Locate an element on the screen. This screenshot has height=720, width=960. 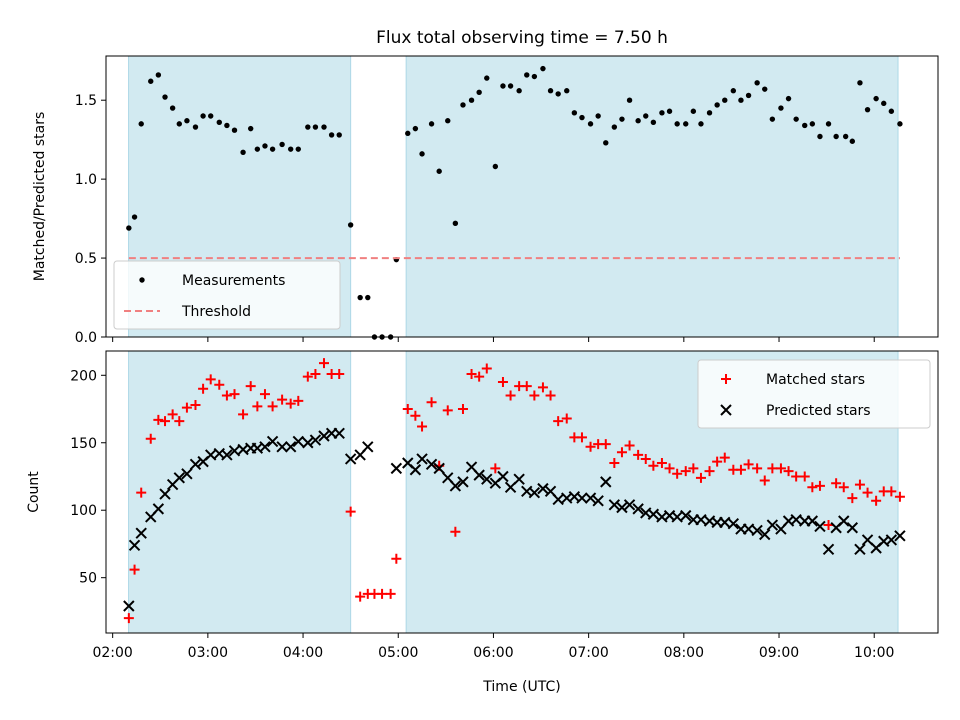
x-tick-label: 03:00 is located at coordinates (208, 653).